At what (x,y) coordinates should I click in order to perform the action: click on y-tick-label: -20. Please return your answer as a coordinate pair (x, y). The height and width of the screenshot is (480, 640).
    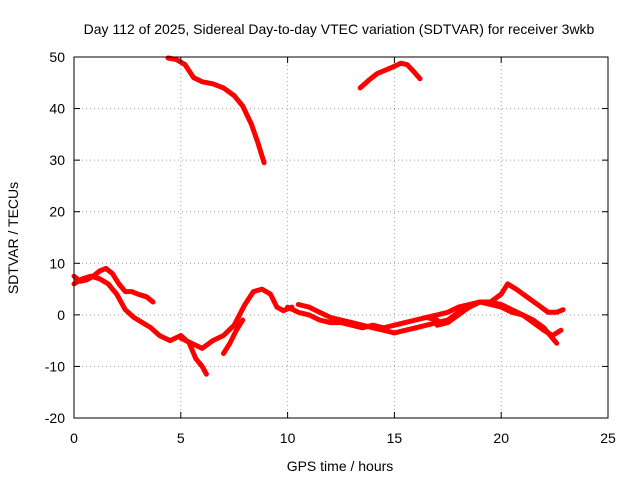
    Looking at the image, I should click on (55, 418).